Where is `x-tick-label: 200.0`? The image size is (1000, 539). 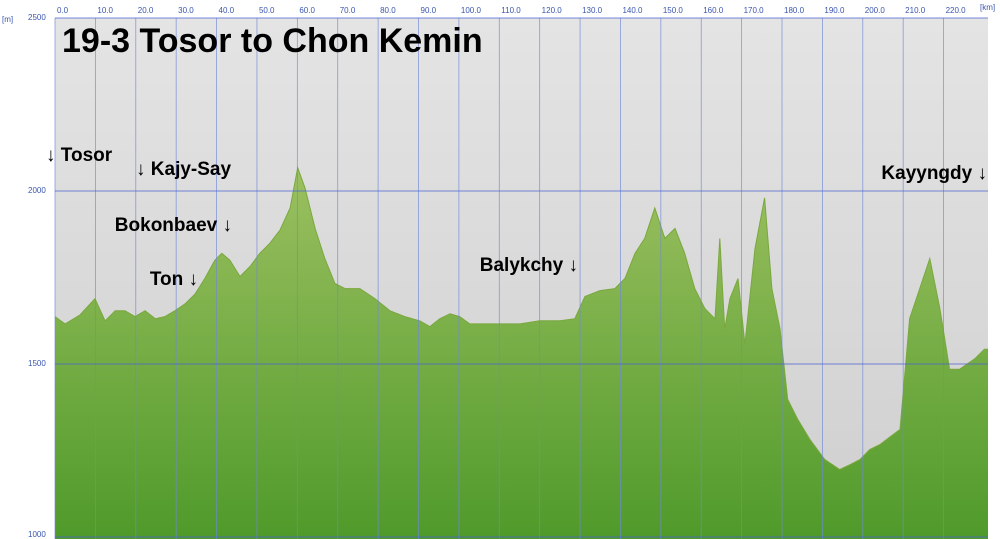
x-tick-label: 200.0 is located at coordinates (875, 10).